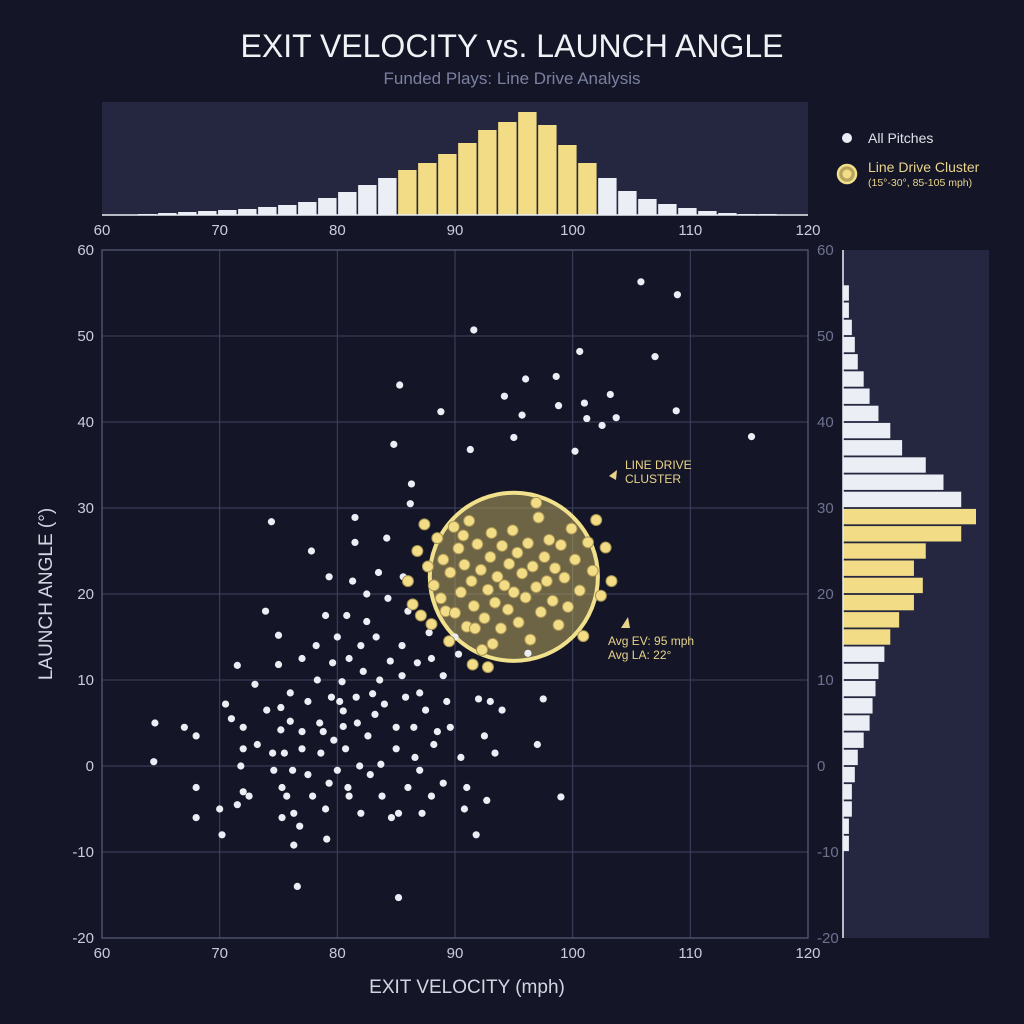  I want to click on legend-marker-line-drive-cluster-dot, so click(847, 174).